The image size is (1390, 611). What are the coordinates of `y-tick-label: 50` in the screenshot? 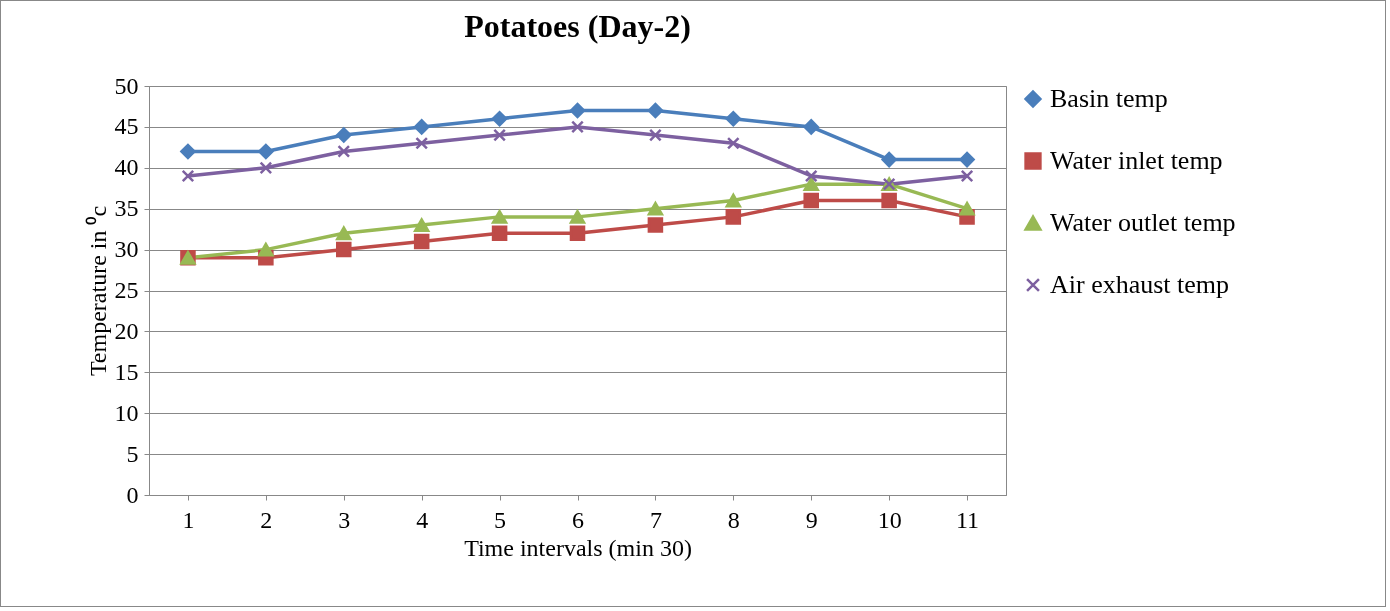 It's located at (126, 85).